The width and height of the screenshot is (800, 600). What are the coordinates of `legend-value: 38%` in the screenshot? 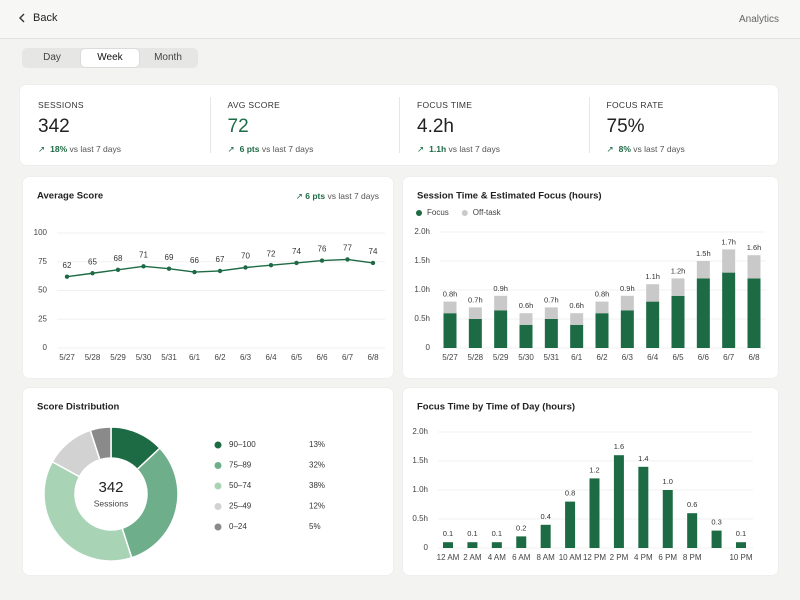 It's located at (317, 485).